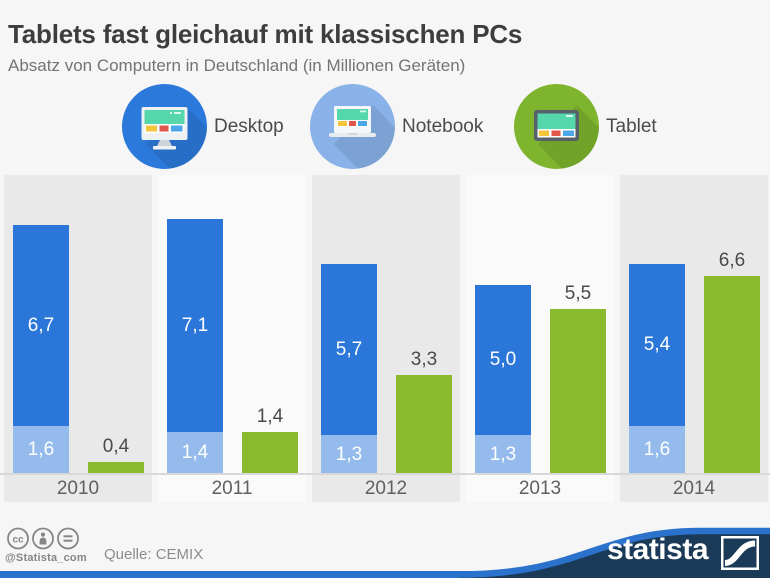 This screenshot has width=770, height=578. I want to click on value-label-notebook-2011: 1,4, so click(195, 452).